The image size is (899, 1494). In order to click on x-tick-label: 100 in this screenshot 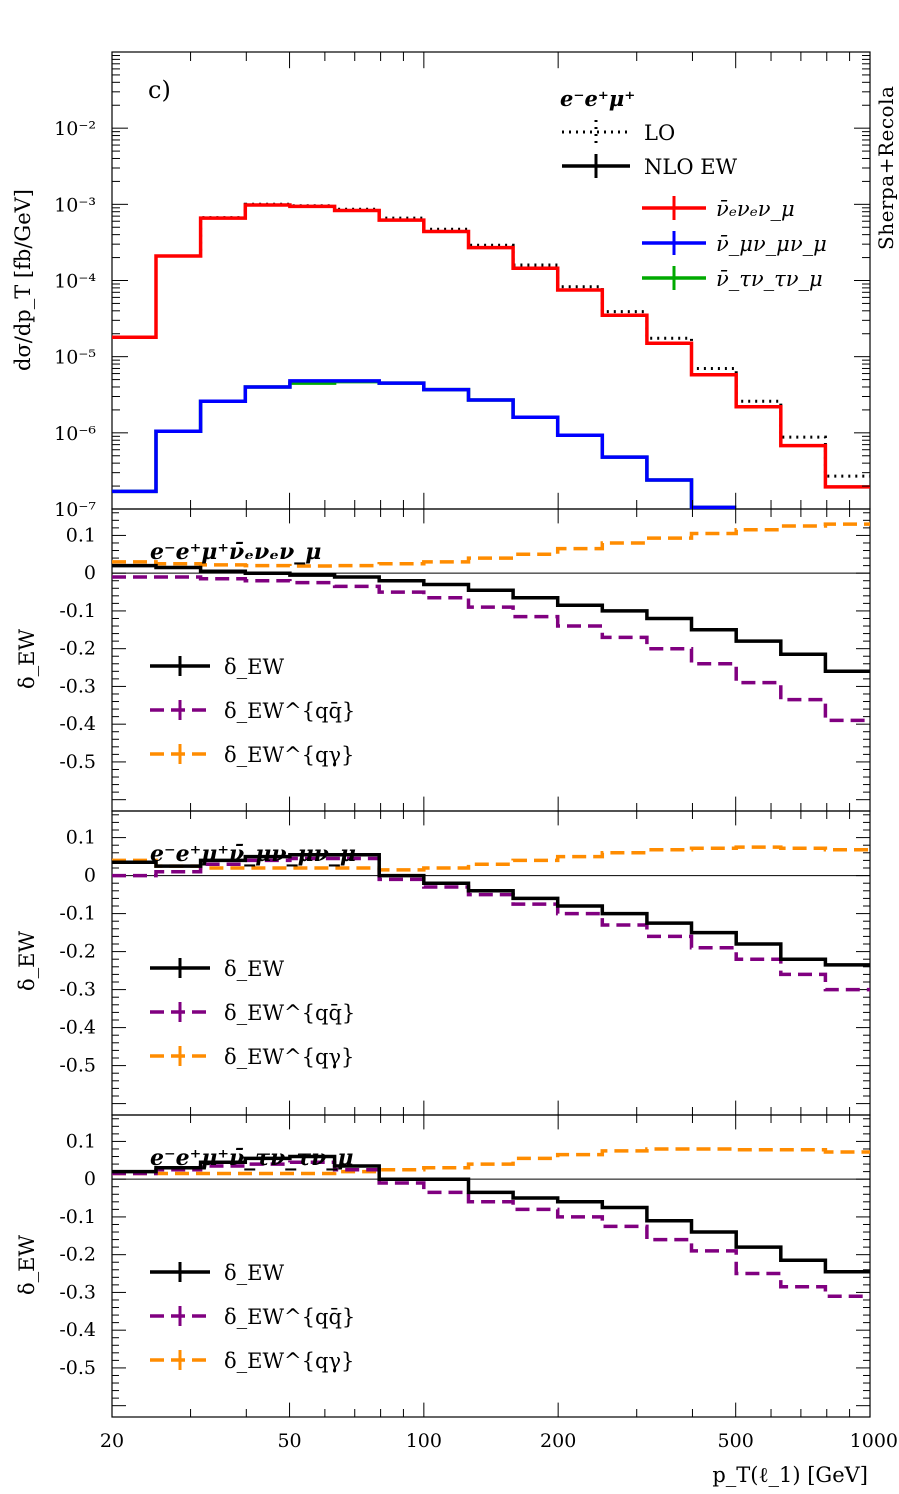, I will do `click(424, 1441)`.